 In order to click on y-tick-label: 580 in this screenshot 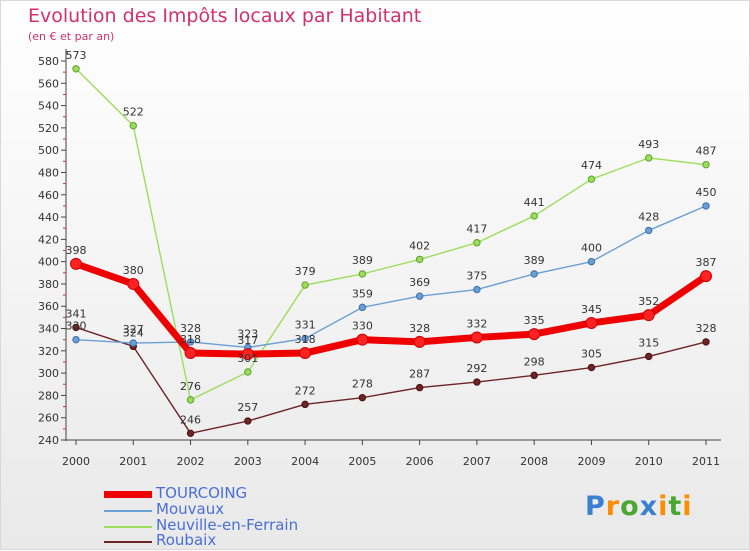, I will do `click(48, 61)`.